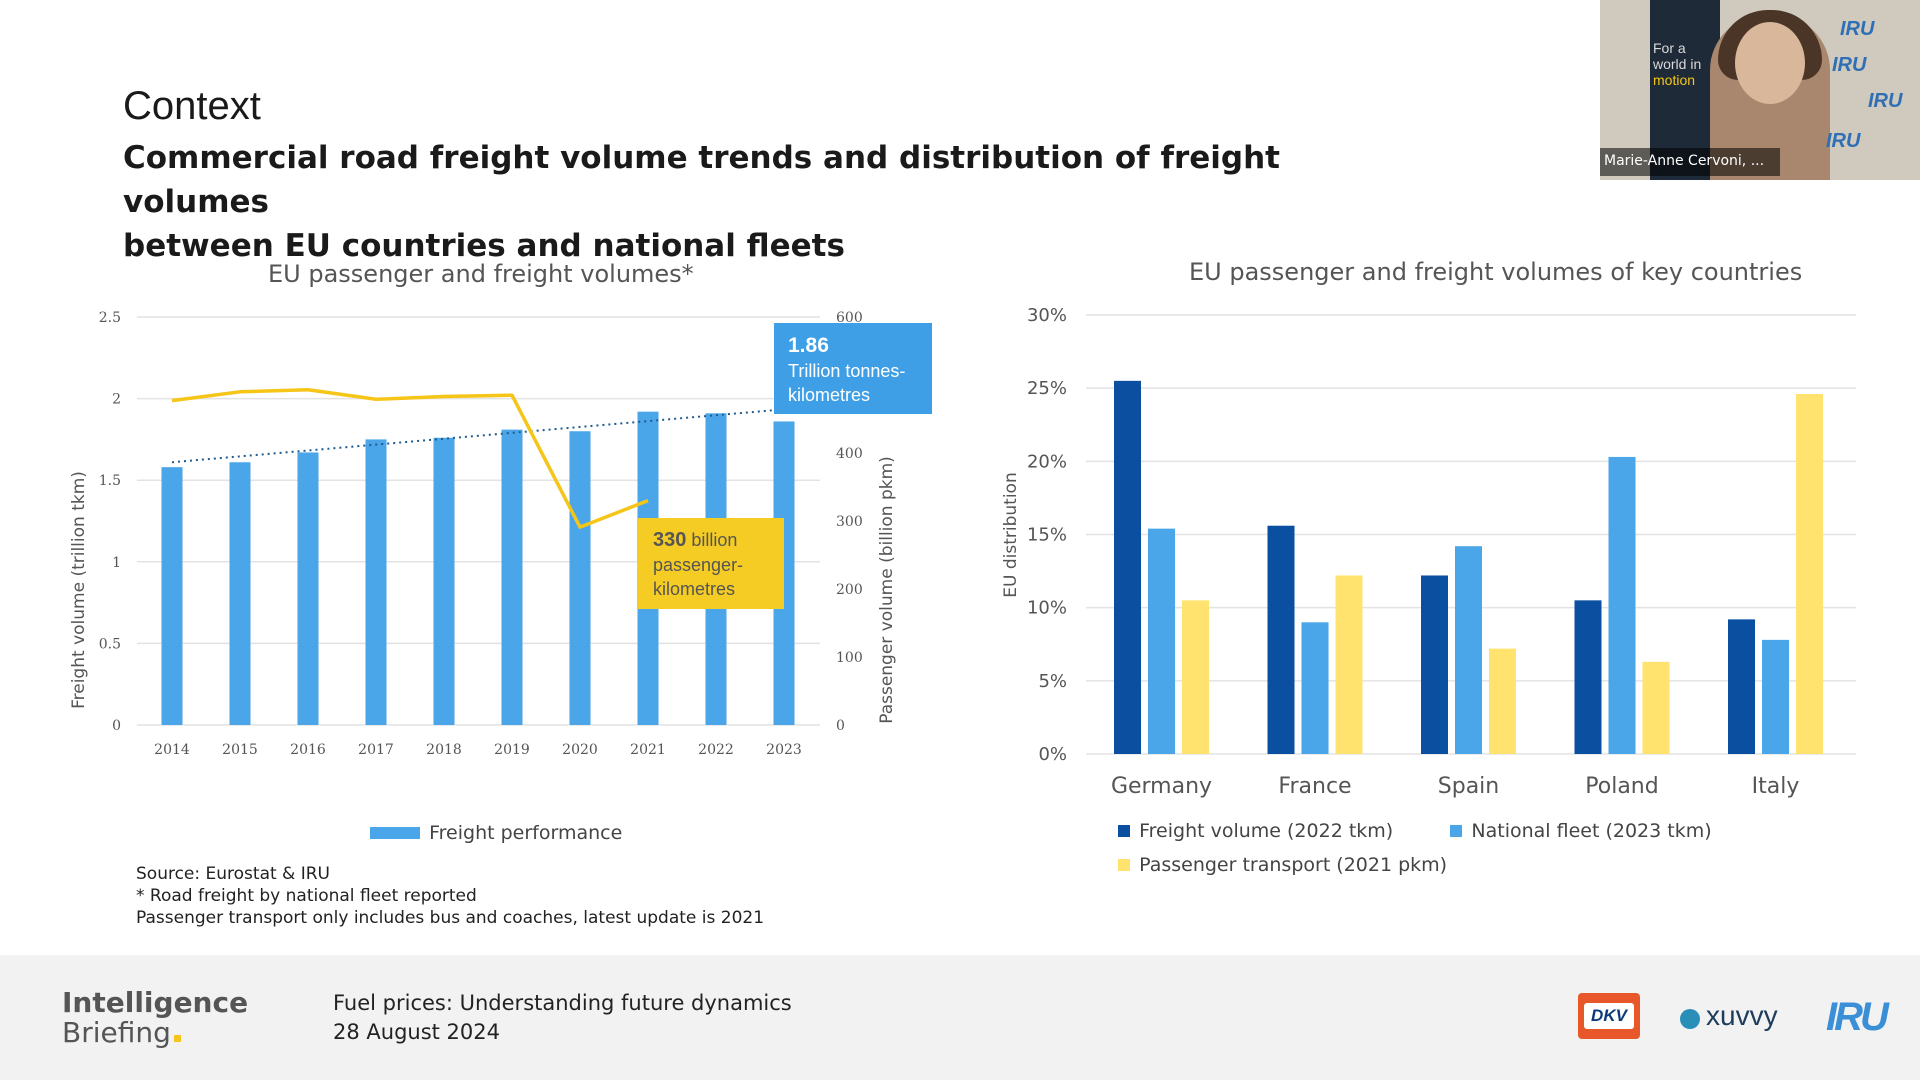 Image resolution: width=1920 pixels, height=1080 pixels. I want to click on slide-title: Context, so click(192, 106).